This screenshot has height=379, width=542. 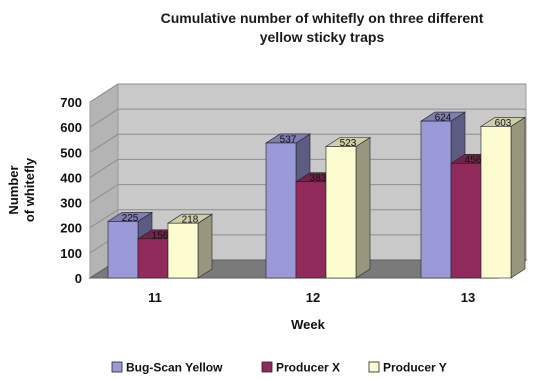 I want to click on data-label: 218, so click(x=190, y=220).